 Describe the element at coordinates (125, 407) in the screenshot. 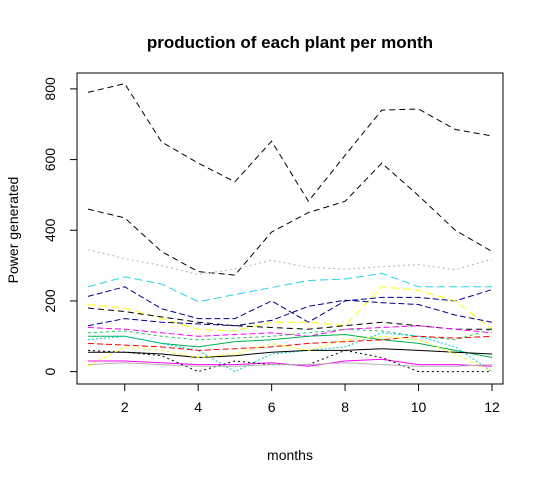

I see `x-tick-label: 2` at that location.